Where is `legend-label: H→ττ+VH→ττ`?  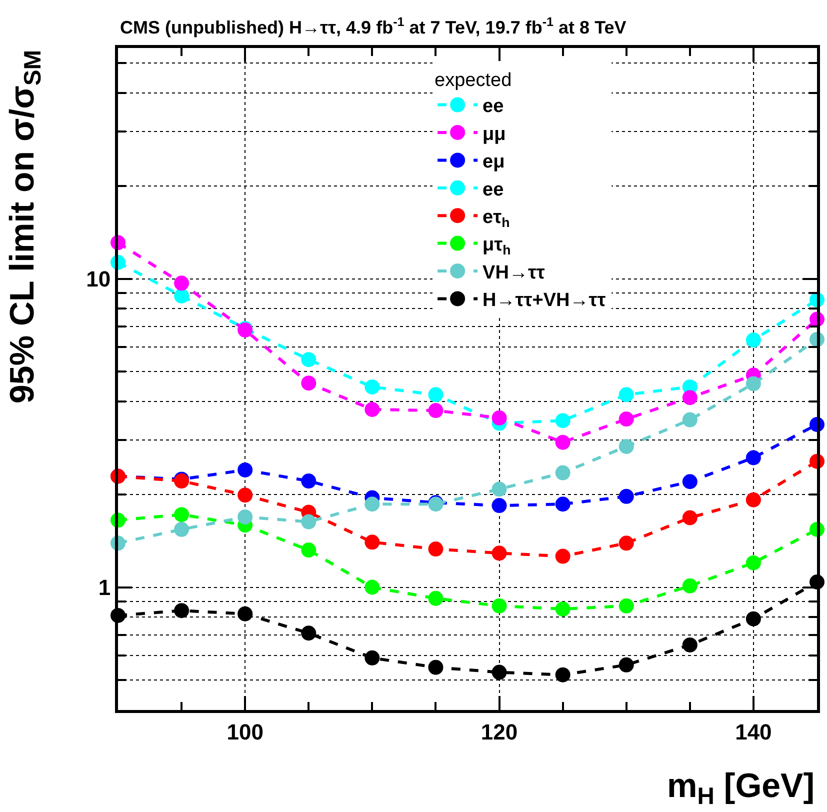 legend-label: H→ττ+VH→ττ is located at coordinates (544, 301).